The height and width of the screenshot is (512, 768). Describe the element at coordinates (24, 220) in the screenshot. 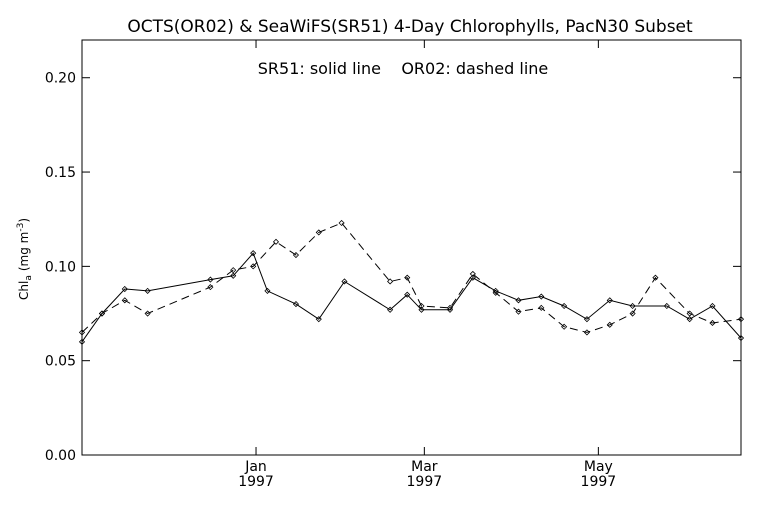

I see `y-axis-label-close: )` at that location.